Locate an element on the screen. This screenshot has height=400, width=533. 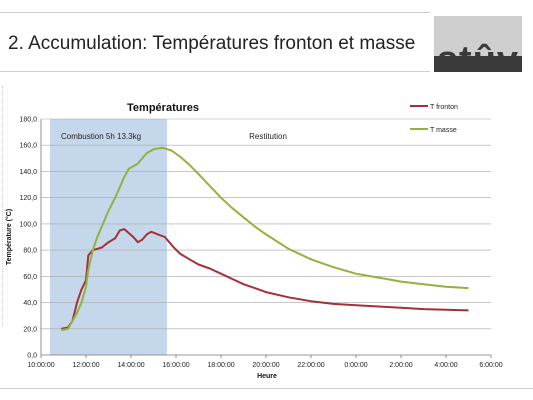
y-tick-label: 180,0 is located at coordinates (28, 120).